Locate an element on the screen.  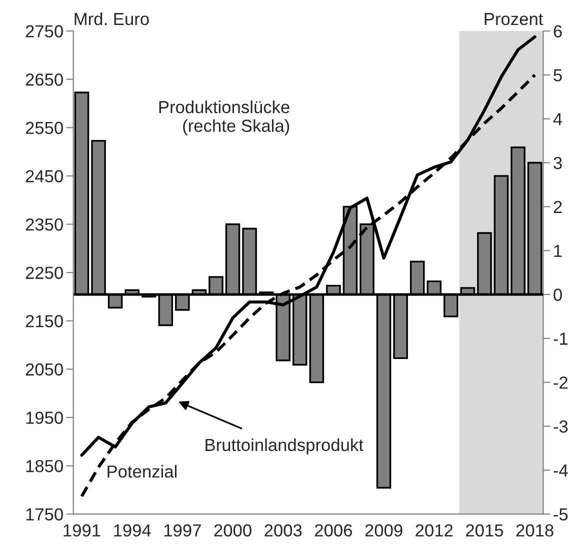
y2-tick-label: 6 is located at coordinates (558, 31).